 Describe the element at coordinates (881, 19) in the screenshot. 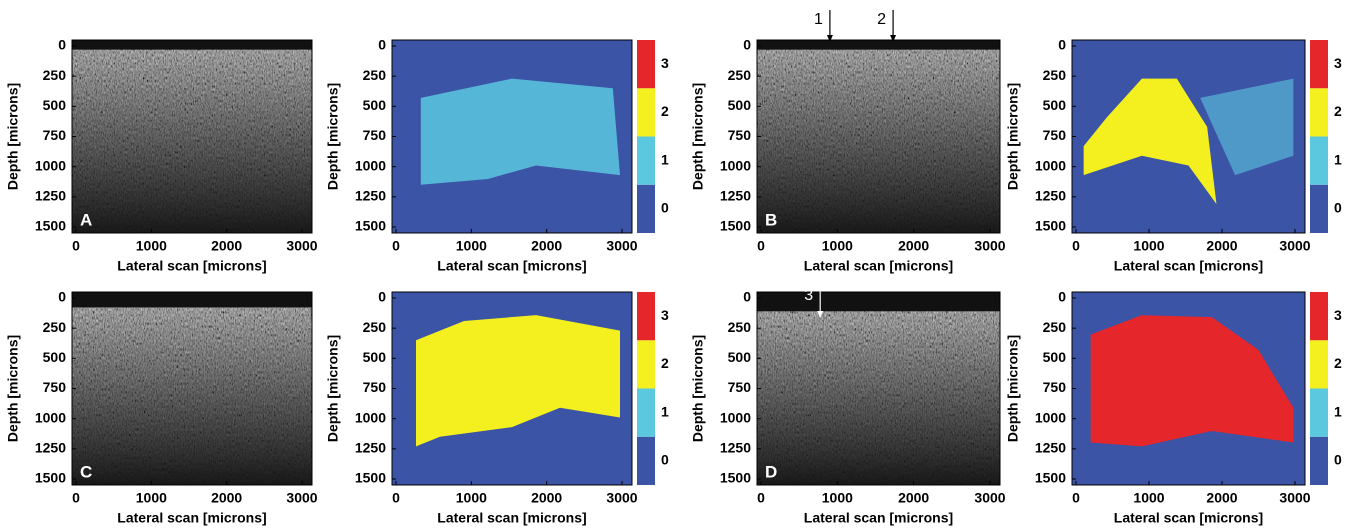

I see `arrow-label: 2` at that location.